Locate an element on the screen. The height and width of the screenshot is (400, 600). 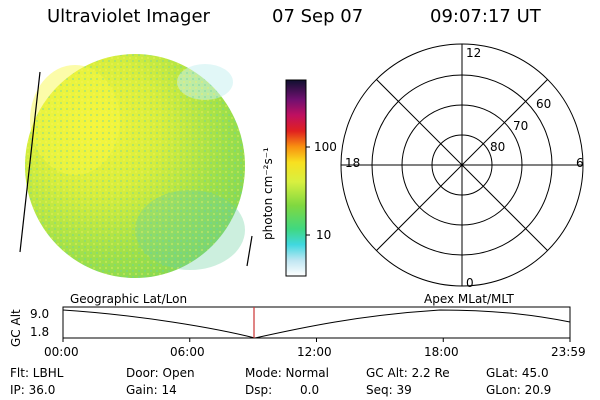
status-door: Door: Open is located at coordinates (160, 373).